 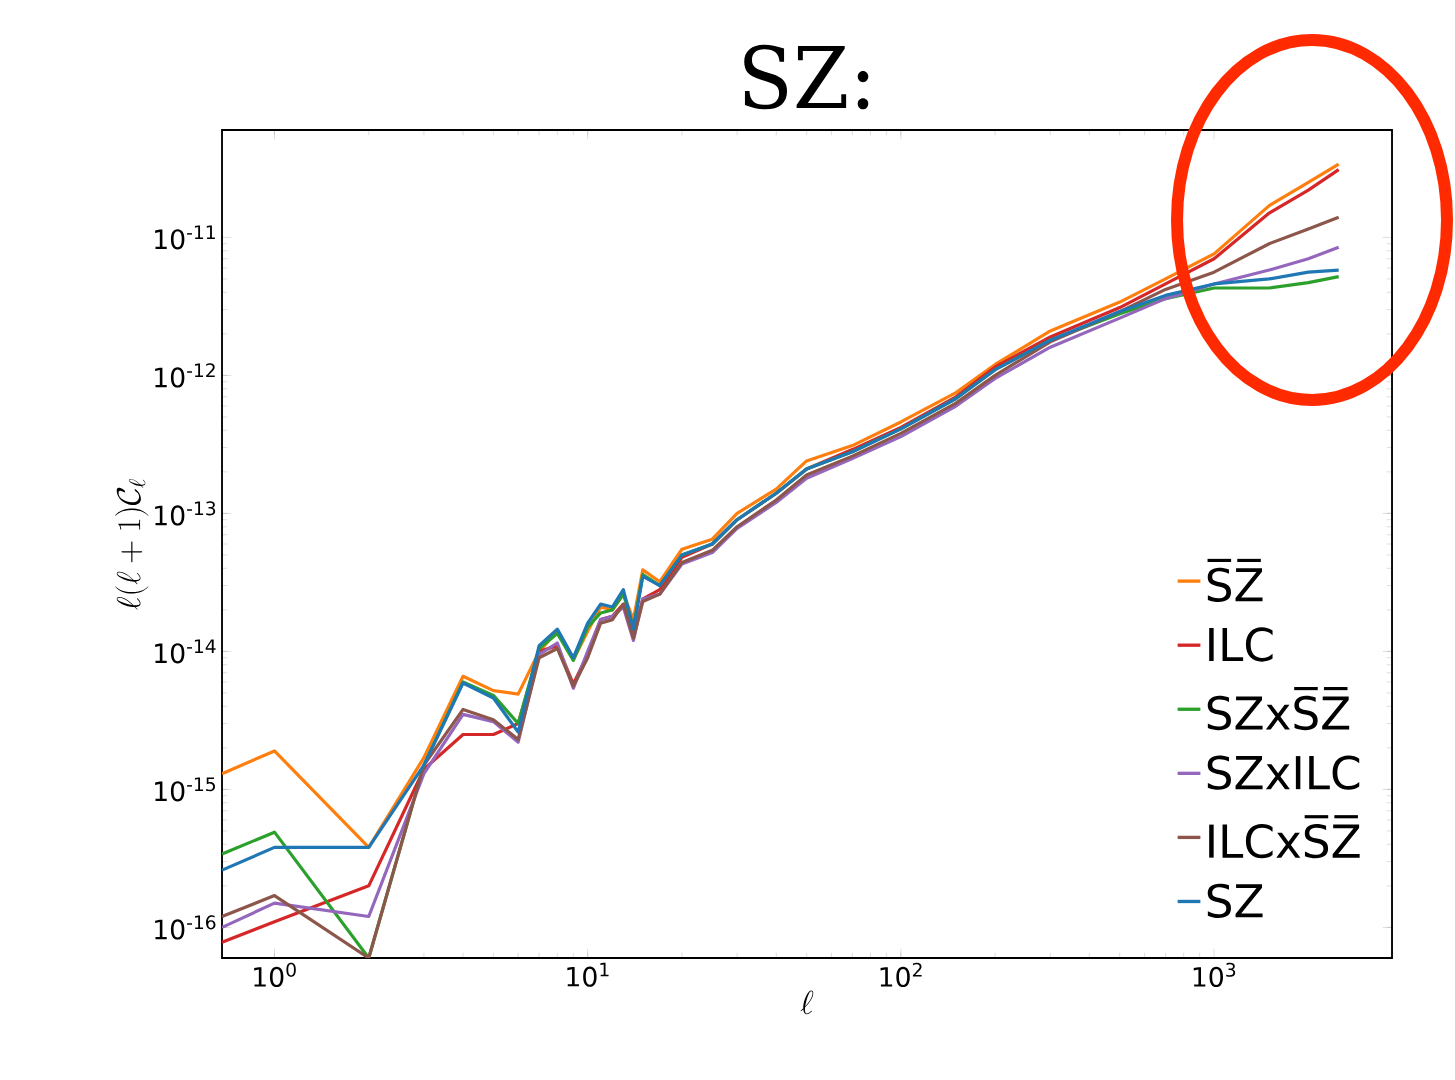 What do you see at coordinates (807, 1002) in the screenshot?
I see `x-axis-title: $\ell$` at bounding box center [807, 1002].